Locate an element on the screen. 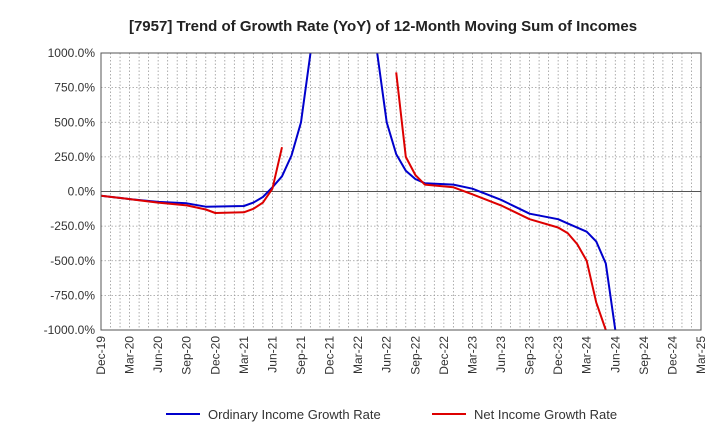 The image size is (720, 440). x-tick-label: Jun-23 is located at coordinates (501, 354).